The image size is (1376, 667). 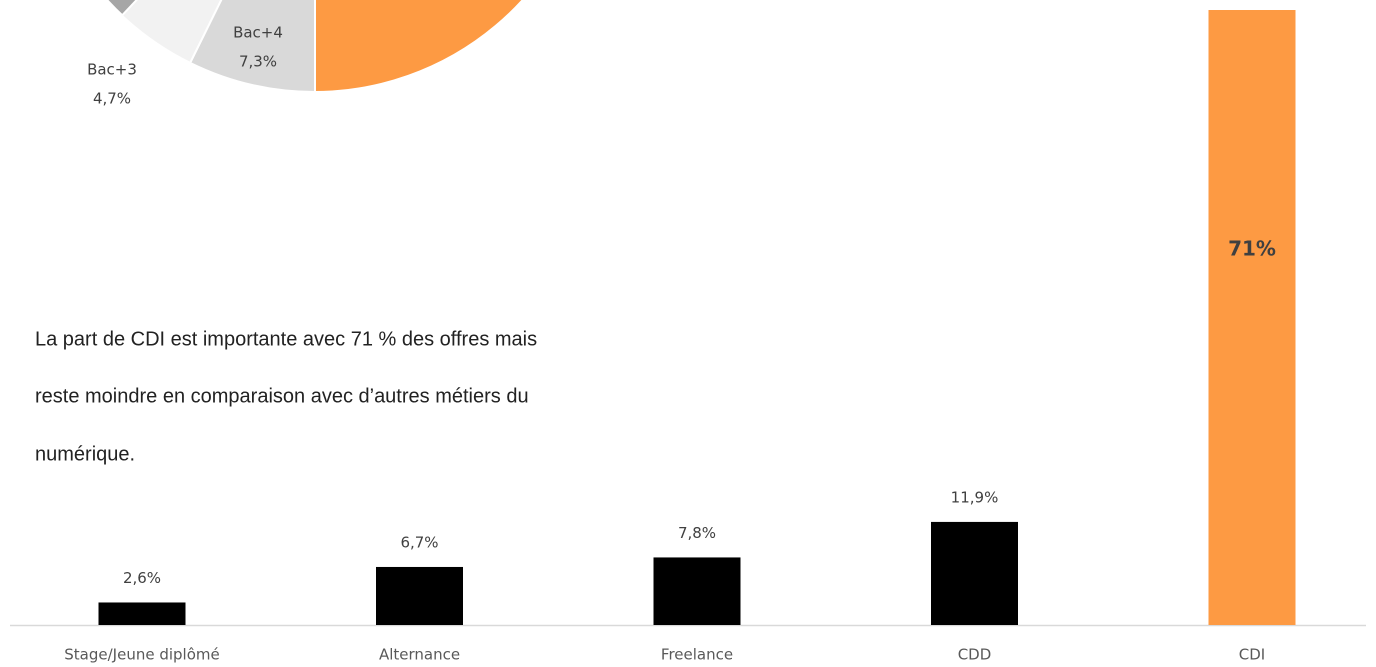 I want to click on pie-slice-orange, so click(x=419, y=47).